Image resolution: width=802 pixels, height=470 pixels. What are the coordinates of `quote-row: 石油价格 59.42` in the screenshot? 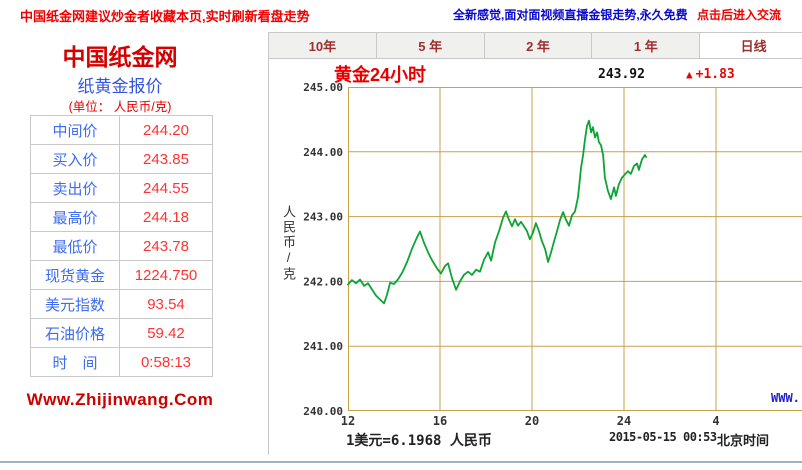 It's located at (121, 333).